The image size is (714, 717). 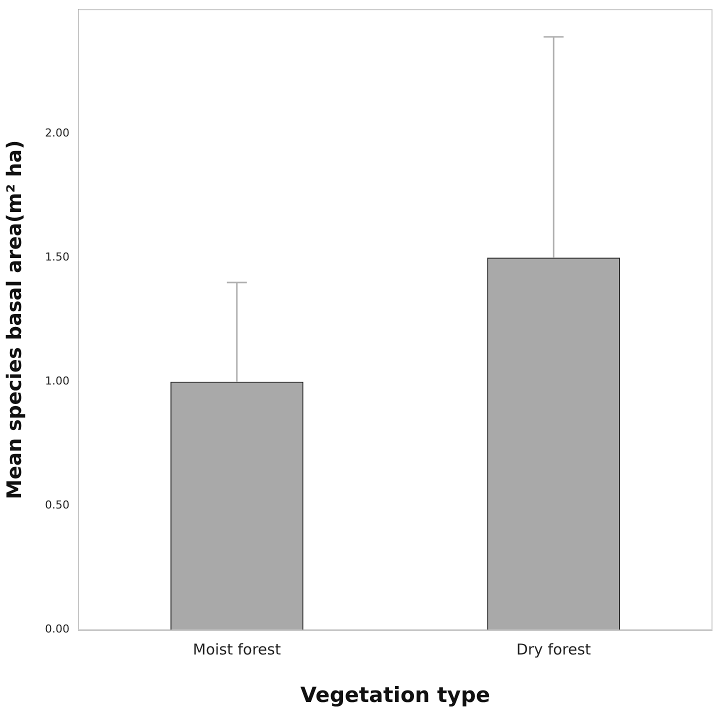 I want to click on y-tick-label: 1.50, so click(x=57, y=257).